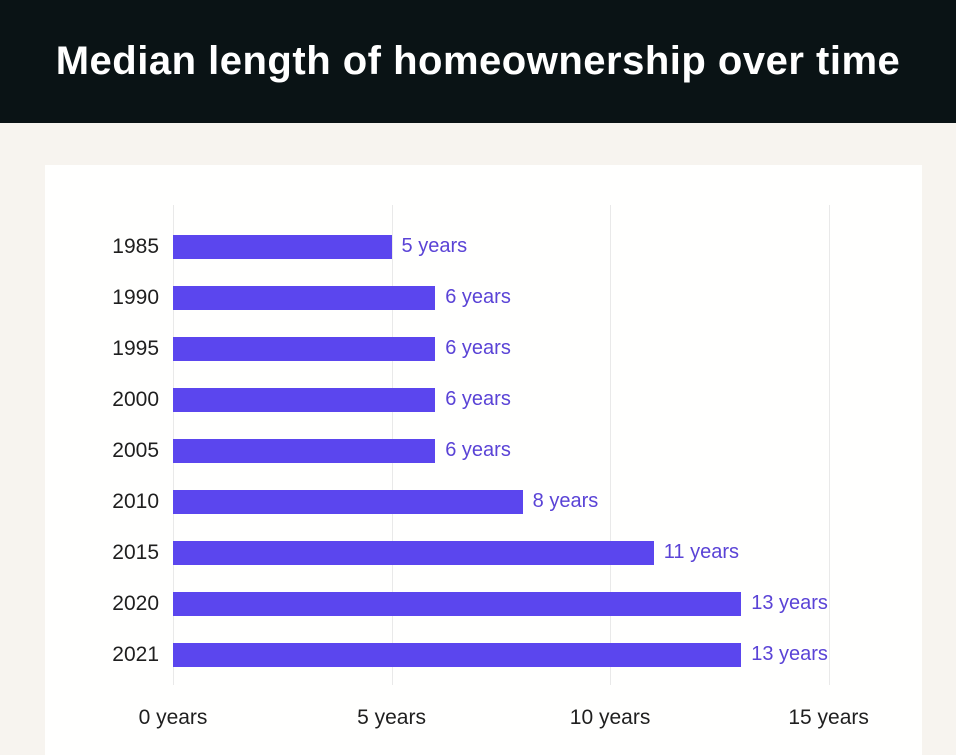 The height and width of the screenshot is (755, 956). I want to click on bar-track: 11 years, so click(503, 552).